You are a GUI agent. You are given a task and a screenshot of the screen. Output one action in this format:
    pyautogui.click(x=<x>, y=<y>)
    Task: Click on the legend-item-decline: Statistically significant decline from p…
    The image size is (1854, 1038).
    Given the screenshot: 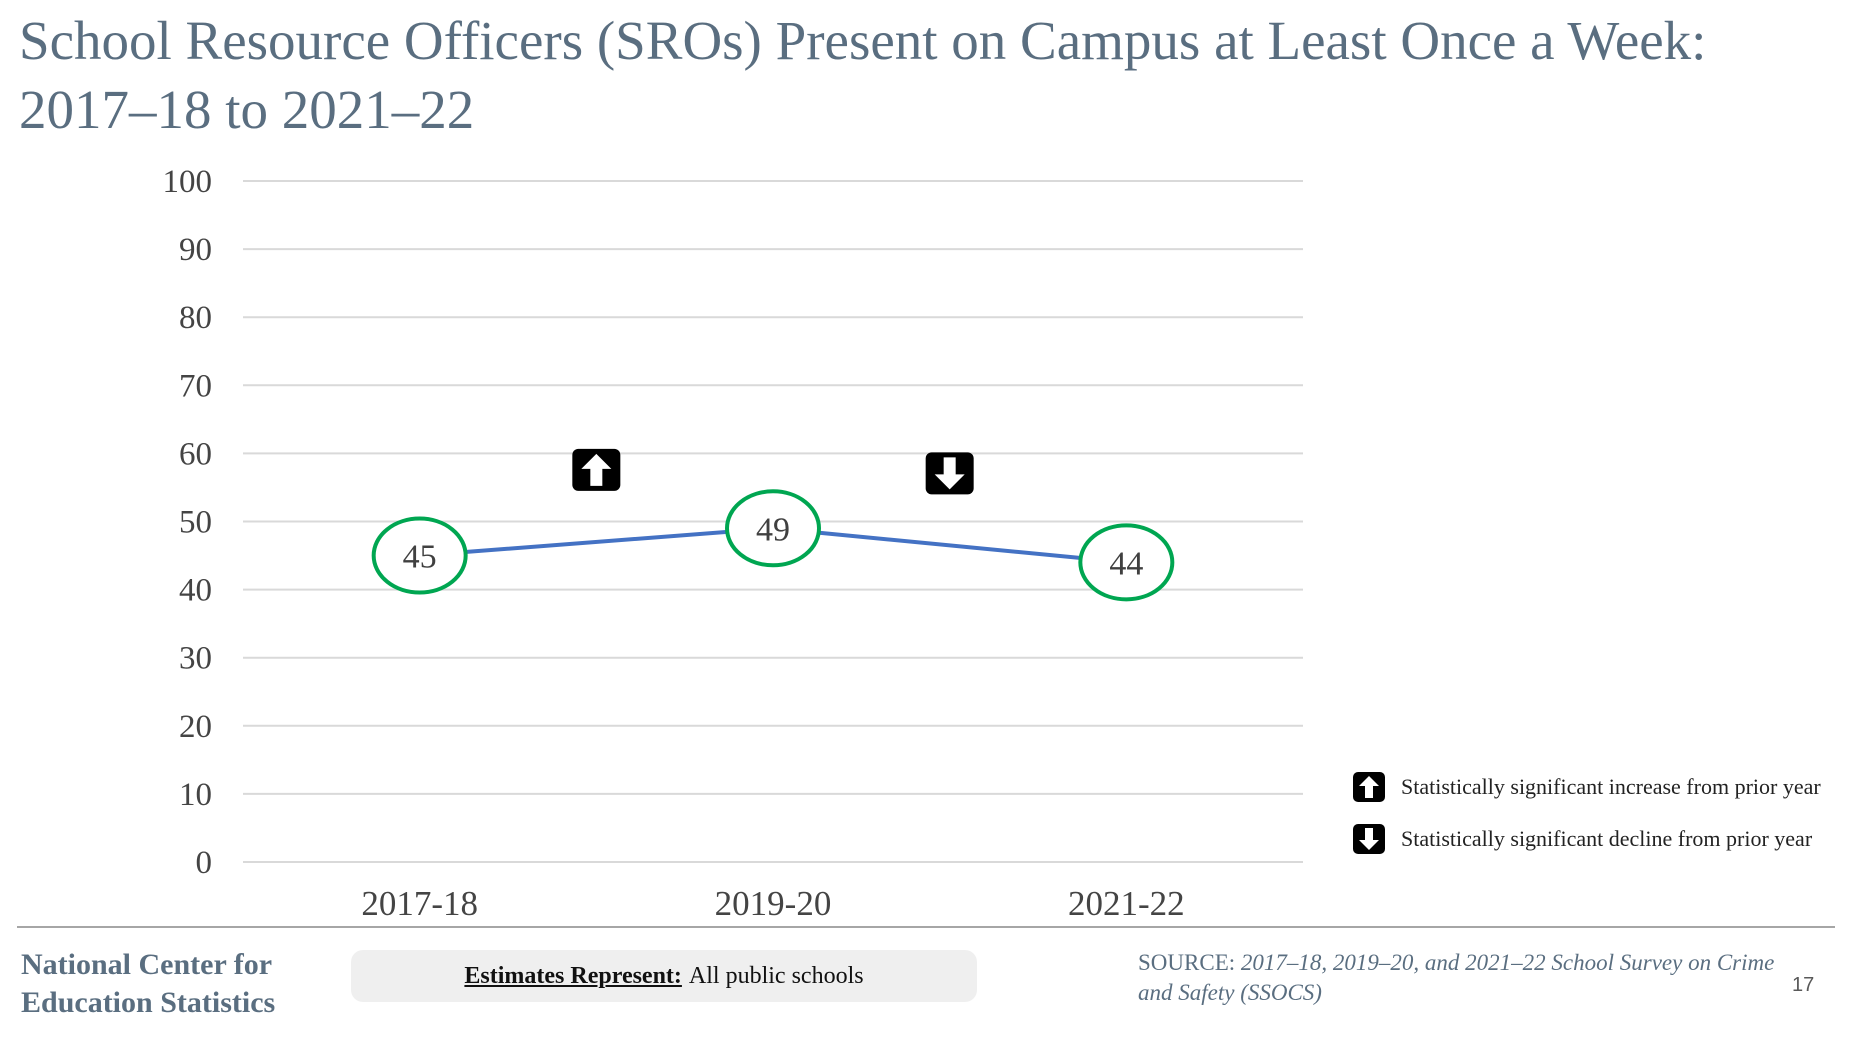 What is the action you would take?
    pyautogui.click(x=1582, y=839)
    